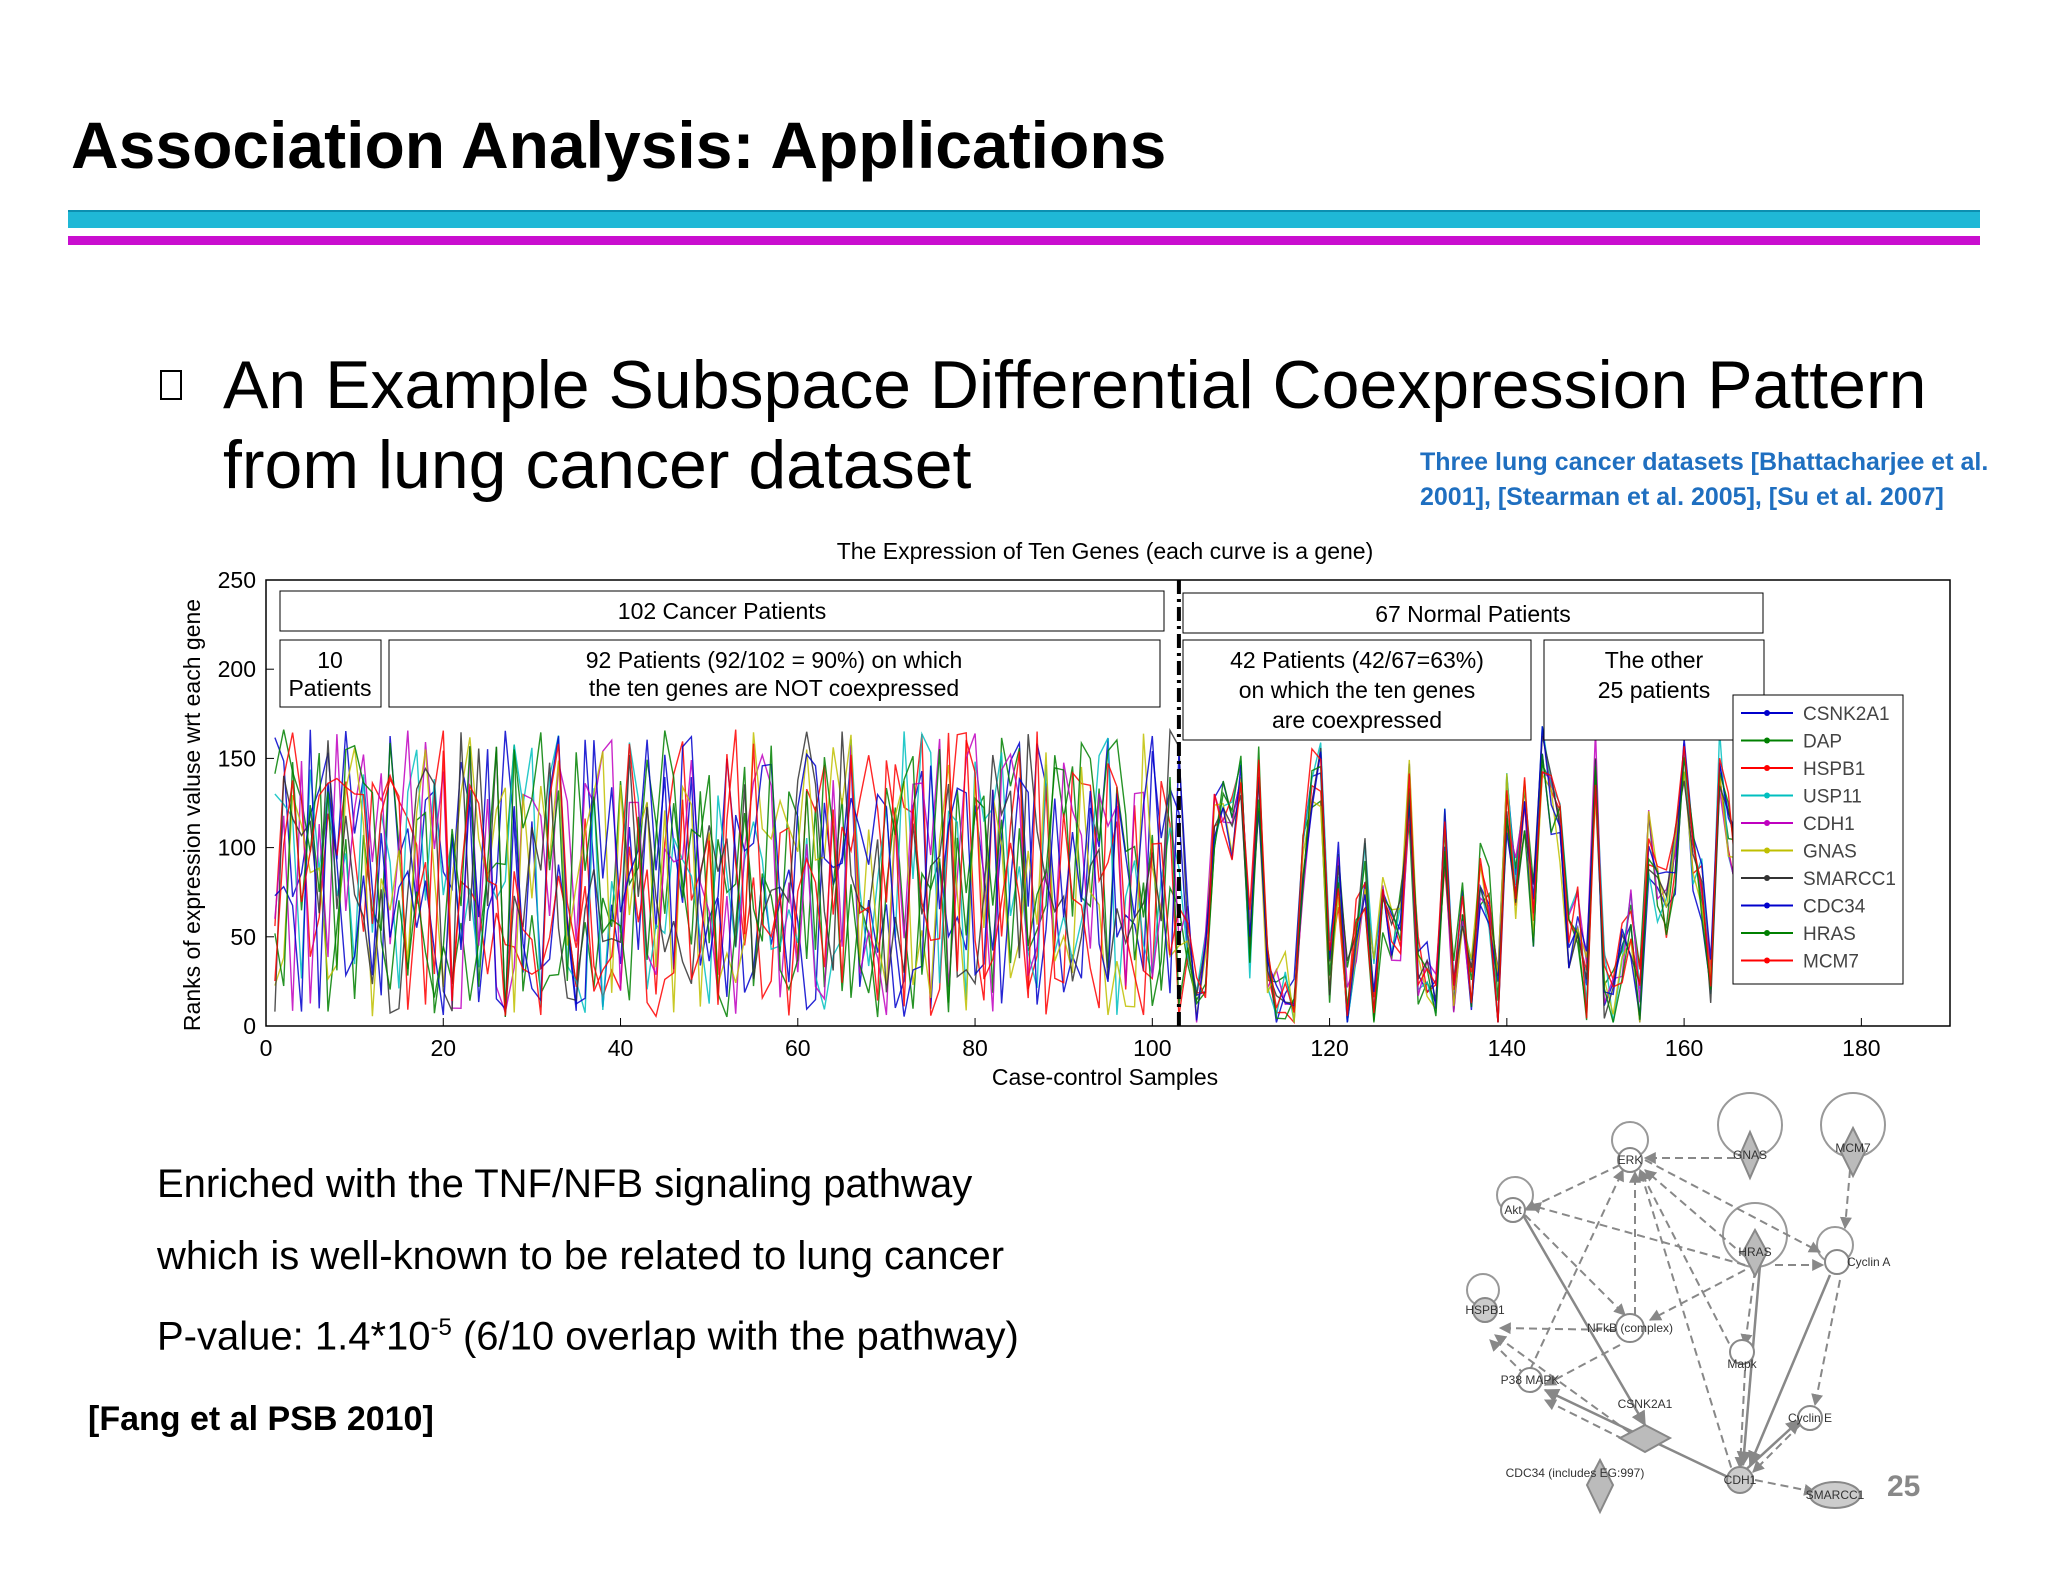 This screenshot has height=1582, width=2048. Describe the element at coordinates (1357, 660) in the screenshot. I see `p42-label-1: 42 Patients (42/67=63%)` at that location.